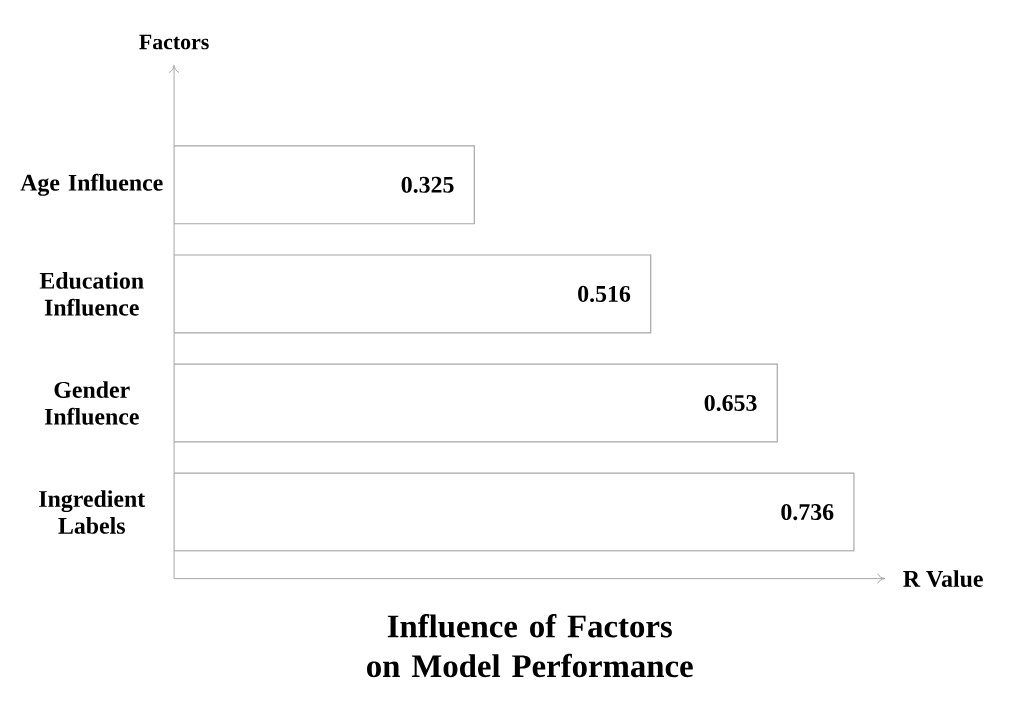 The height and width of the screenshot is (704, 1034). What do you see at coordinates (91, 184) in the screenshot?
I see `y-tick-label: Age Influence` at bounding box center [91, 184].